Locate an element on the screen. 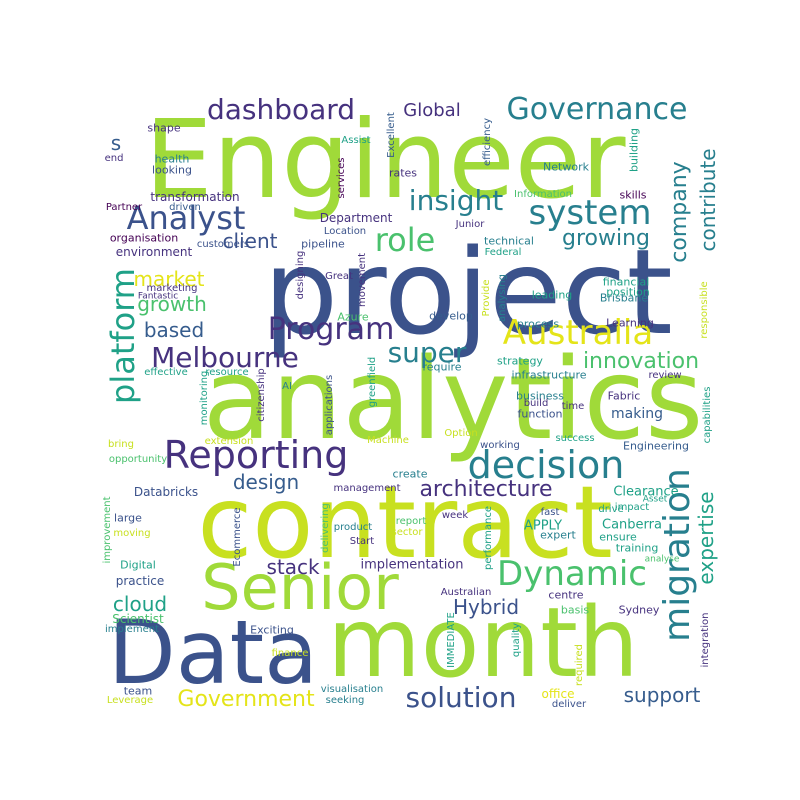  word-deliver: deliver is located at coordinates (569, 704).